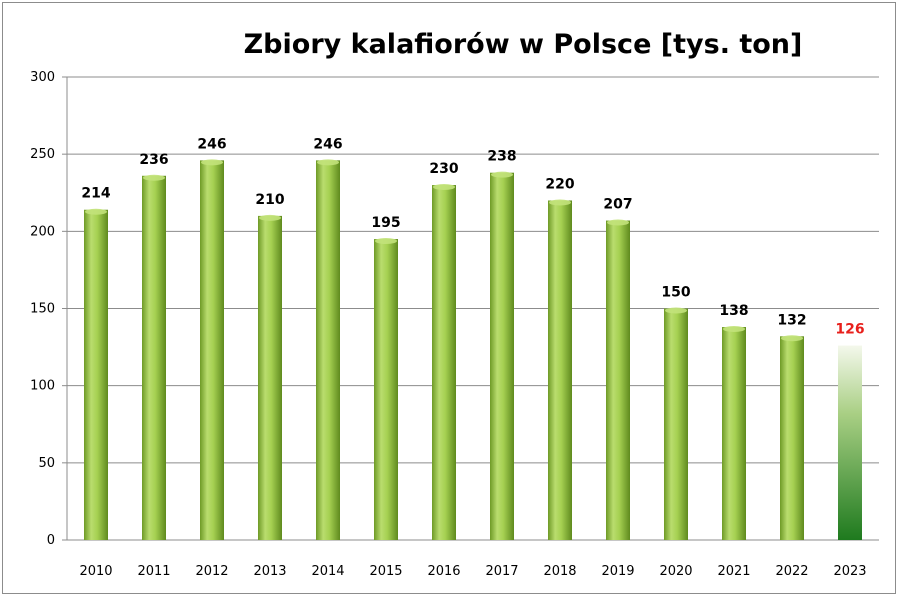 The width and height of the screenshot is (900, 598). Describe the element at coordinates (95, 571) in the screenshot. I see `x-tick-label: 2010` at that location.